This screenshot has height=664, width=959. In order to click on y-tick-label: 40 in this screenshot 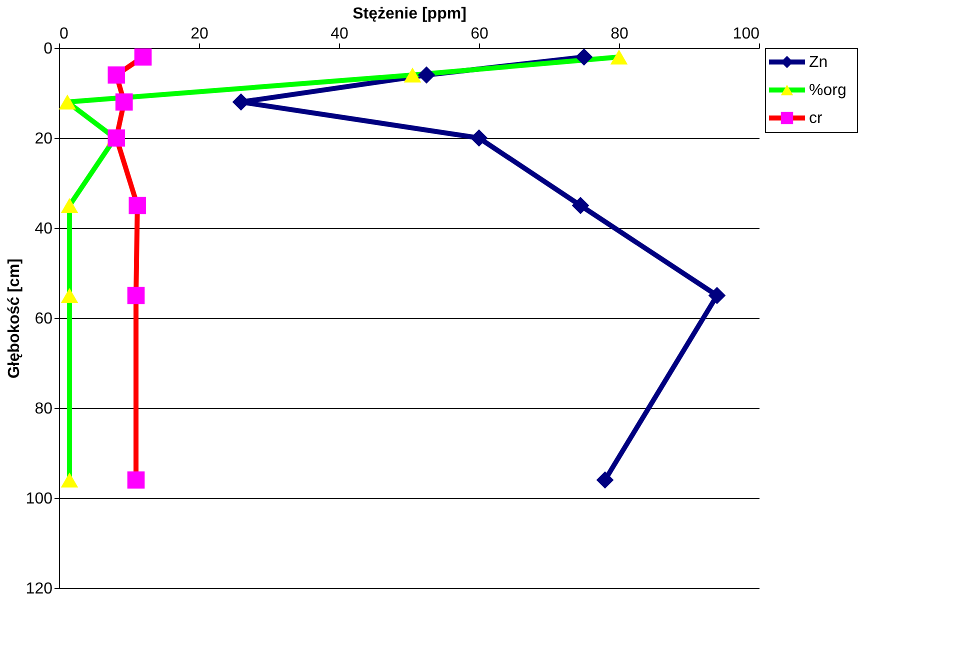, I will do `click(43, 229)`.